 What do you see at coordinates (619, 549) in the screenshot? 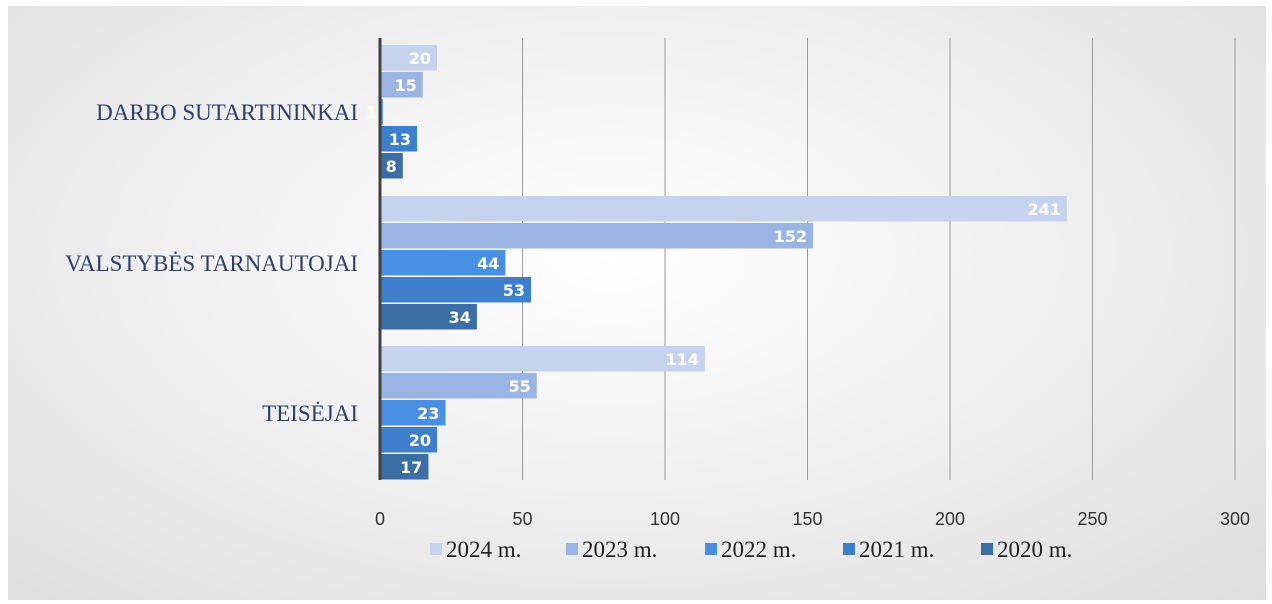
I see `legend-label-1: 2023 m.` at bounding box center [619, 549].